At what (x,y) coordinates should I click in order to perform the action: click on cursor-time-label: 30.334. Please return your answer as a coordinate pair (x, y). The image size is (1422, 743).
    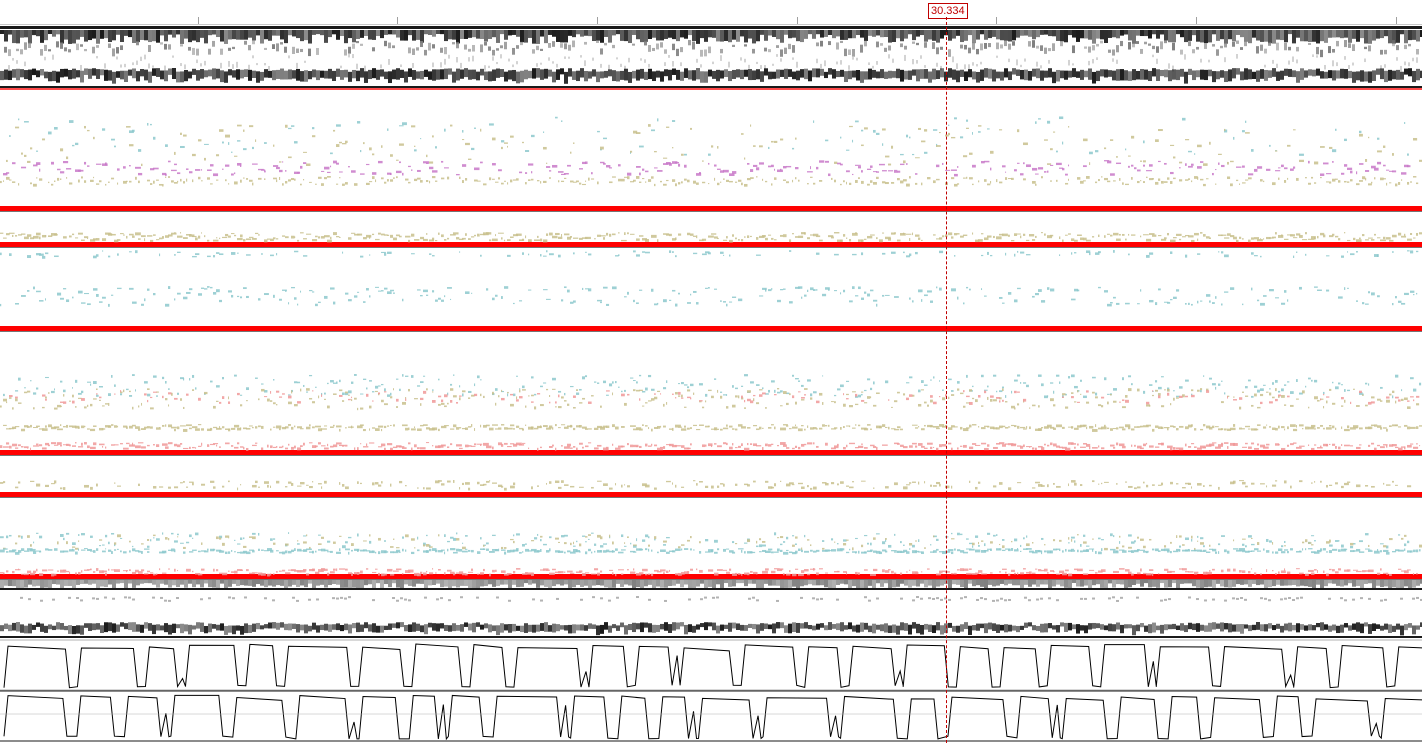
    Looking at the image, I should click on (948, 11).